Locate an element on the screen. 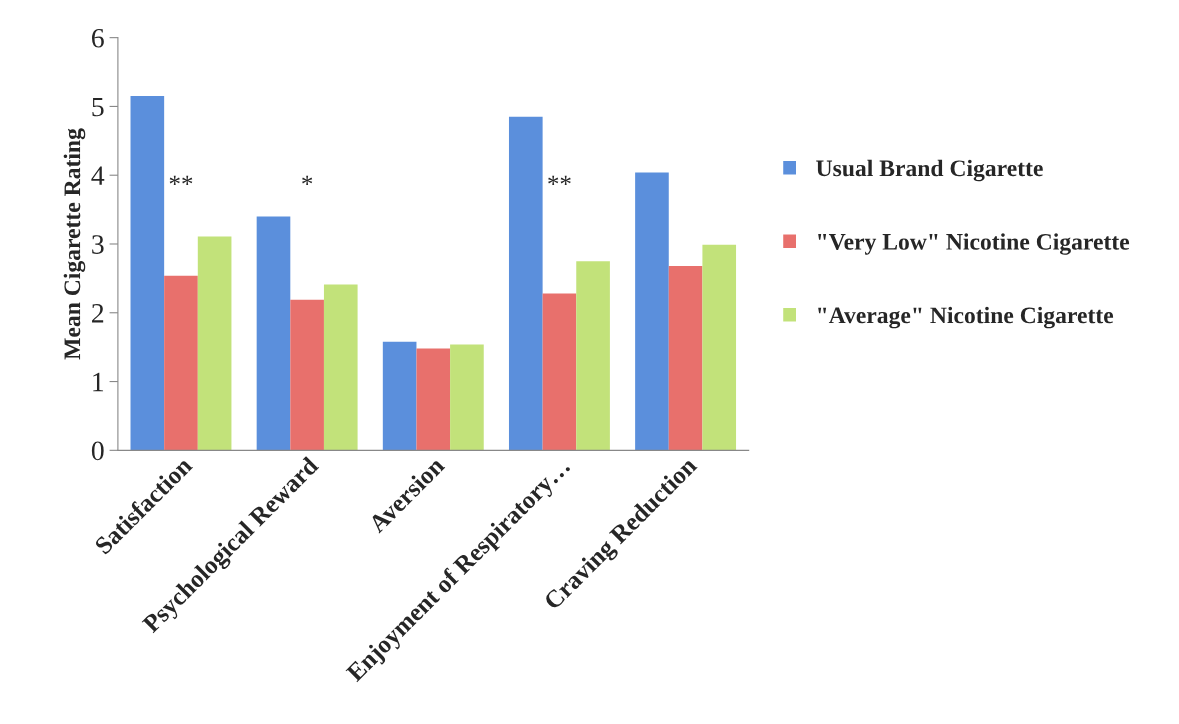  legend-label: "Average" Nicotine Cigarette is located at coordinates (966, 317).